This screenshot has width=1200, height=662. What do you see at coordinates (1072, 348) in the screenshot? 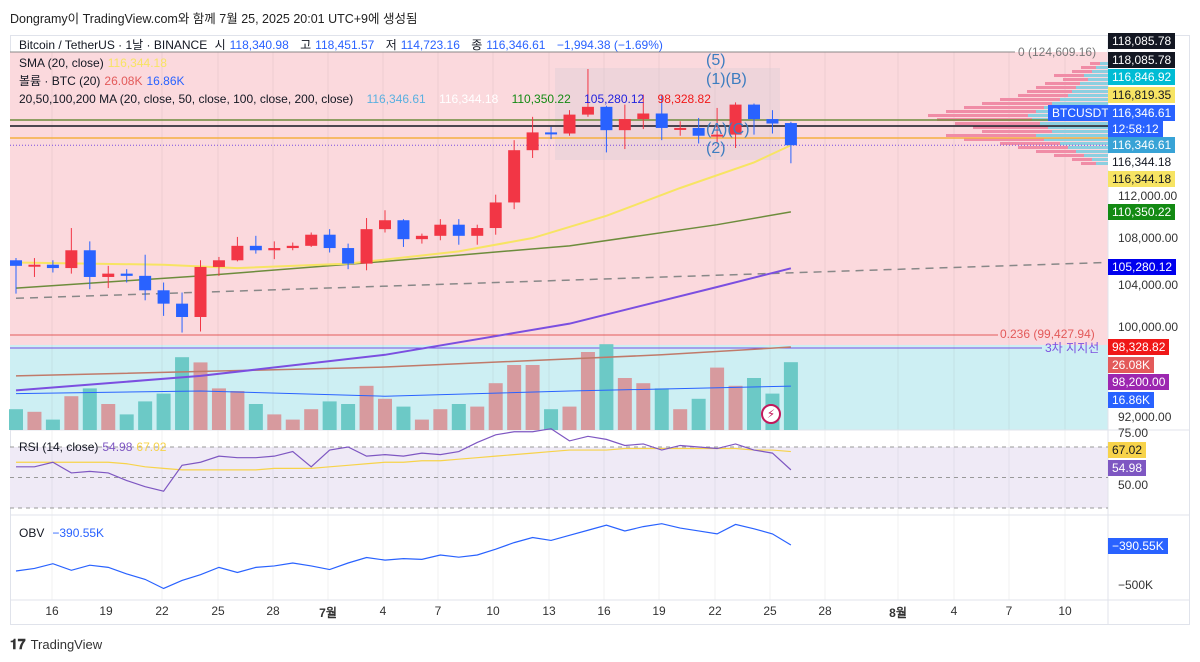
I see `support-label: 3차 지지선` at bounding box center [1072, 348].